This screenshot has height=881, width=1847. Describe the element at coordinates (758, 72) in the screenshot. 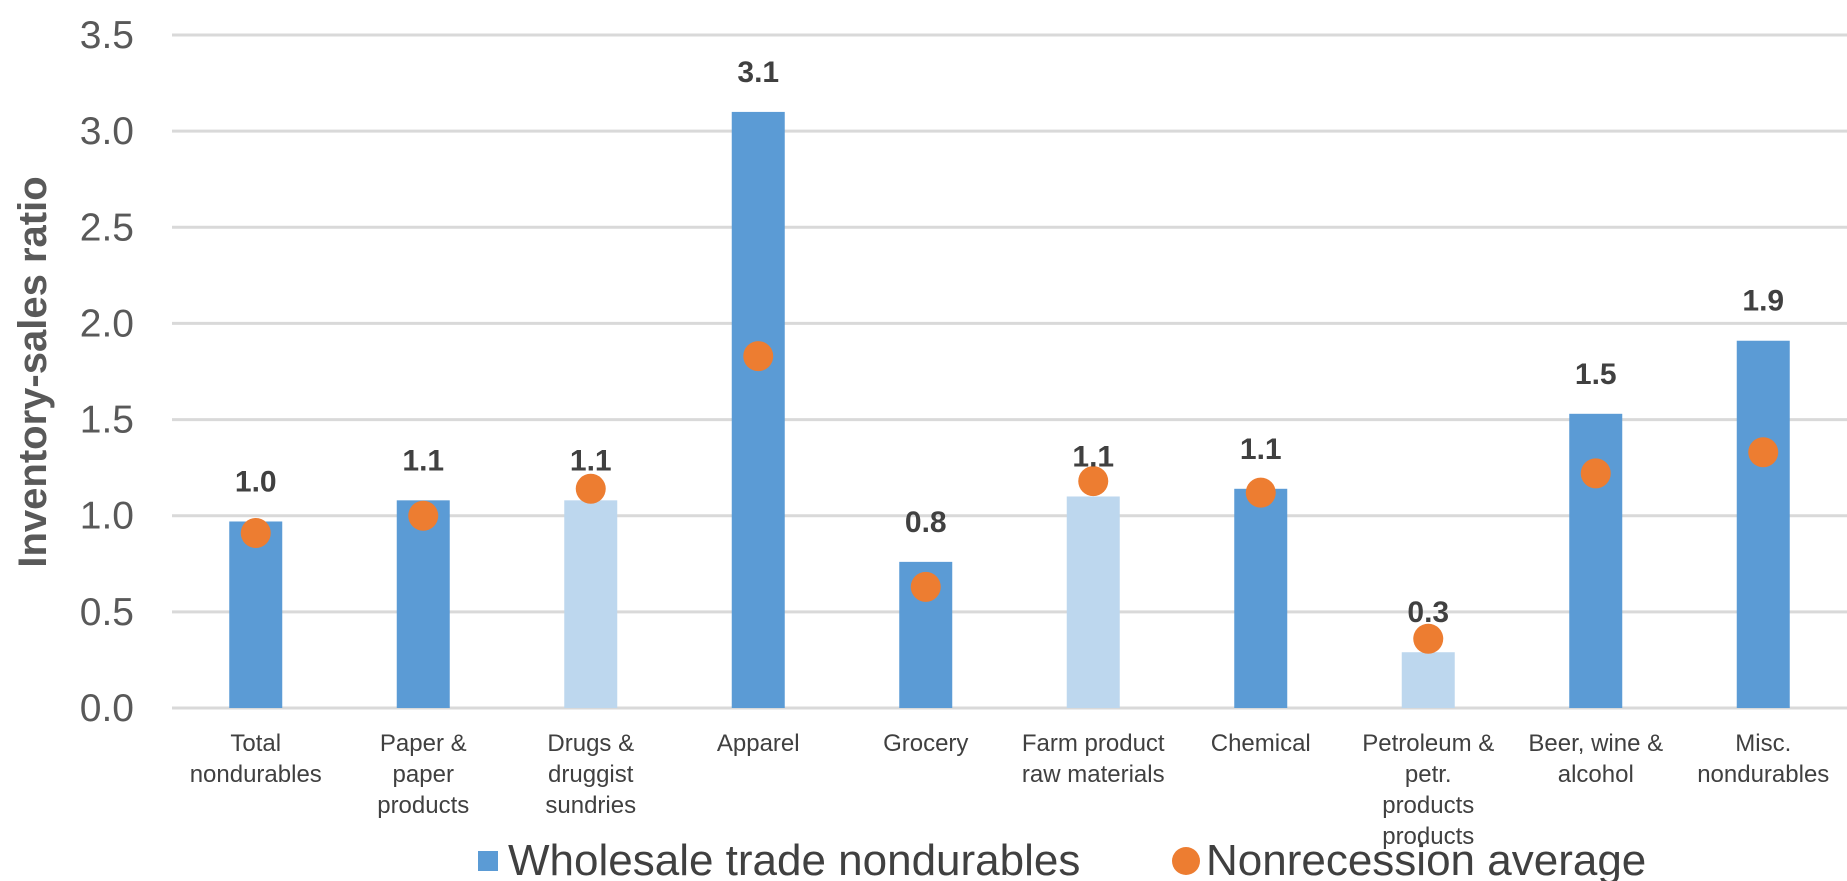

I see `data-label: 3.1` at that location.